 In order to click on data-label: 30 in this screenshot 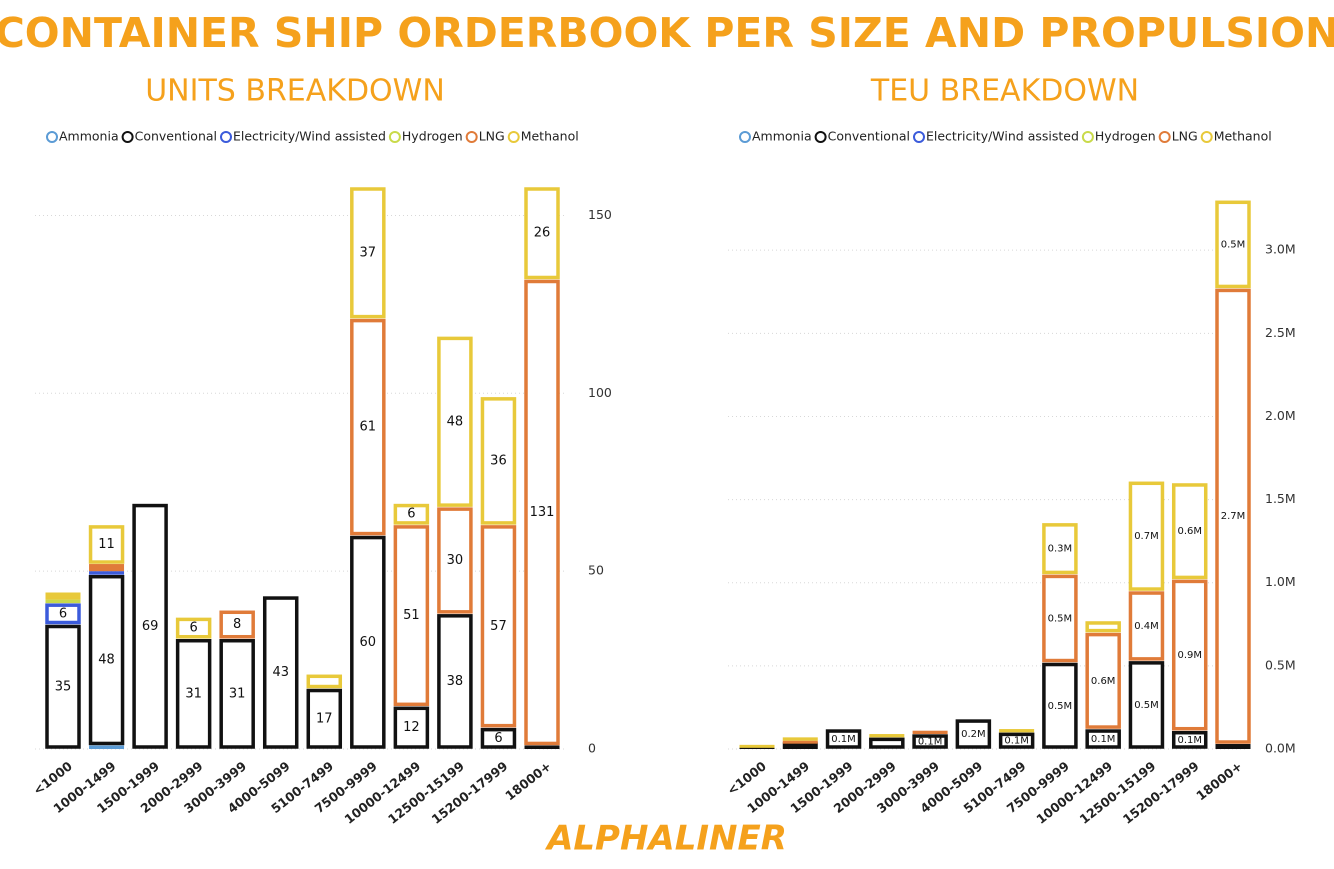, I will do `click(455, 560)`.